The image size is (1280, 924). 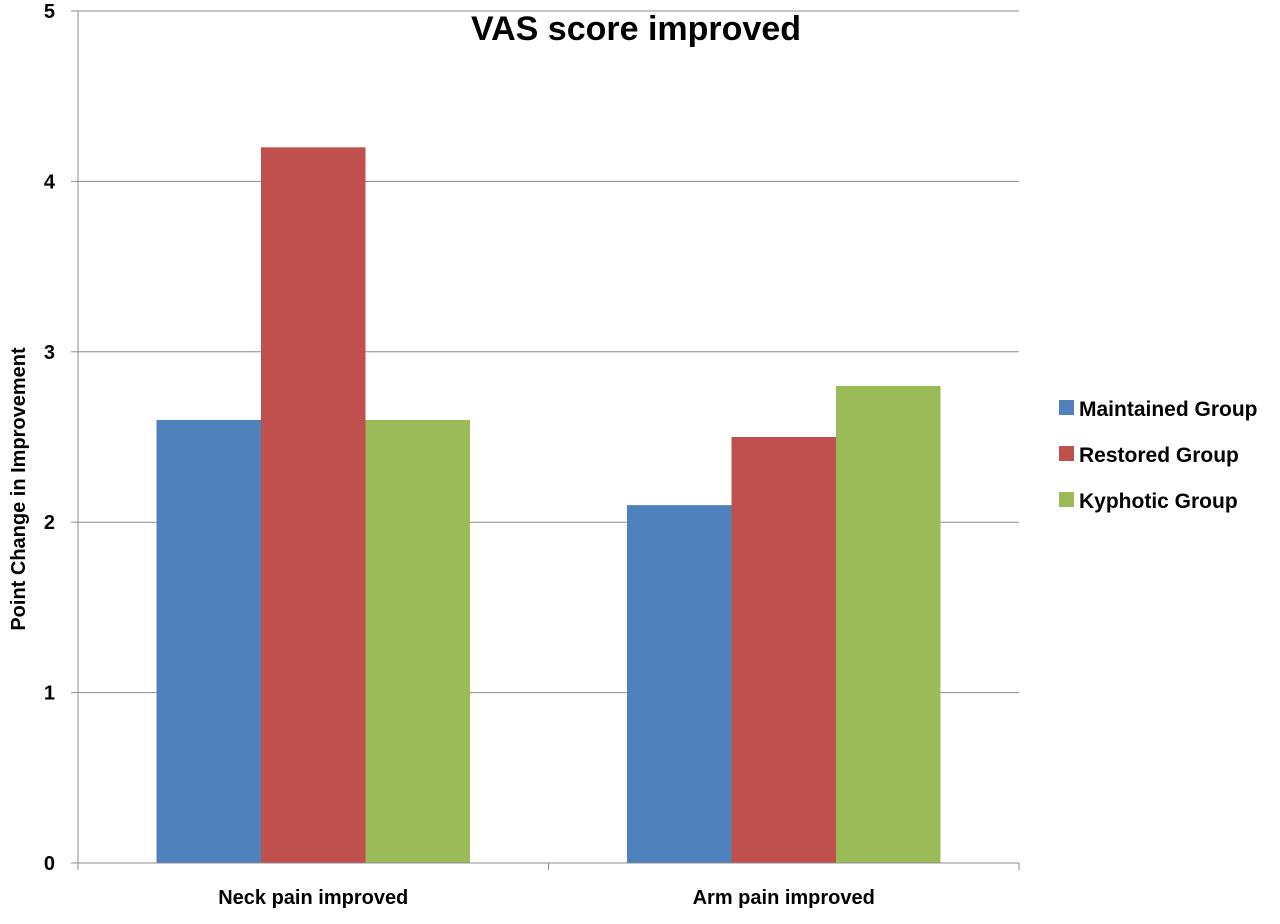 What do you see at coordinates (49, 523) in the screenshot?
I see `y-tick-label: 2` at bounding box center [49, 523].